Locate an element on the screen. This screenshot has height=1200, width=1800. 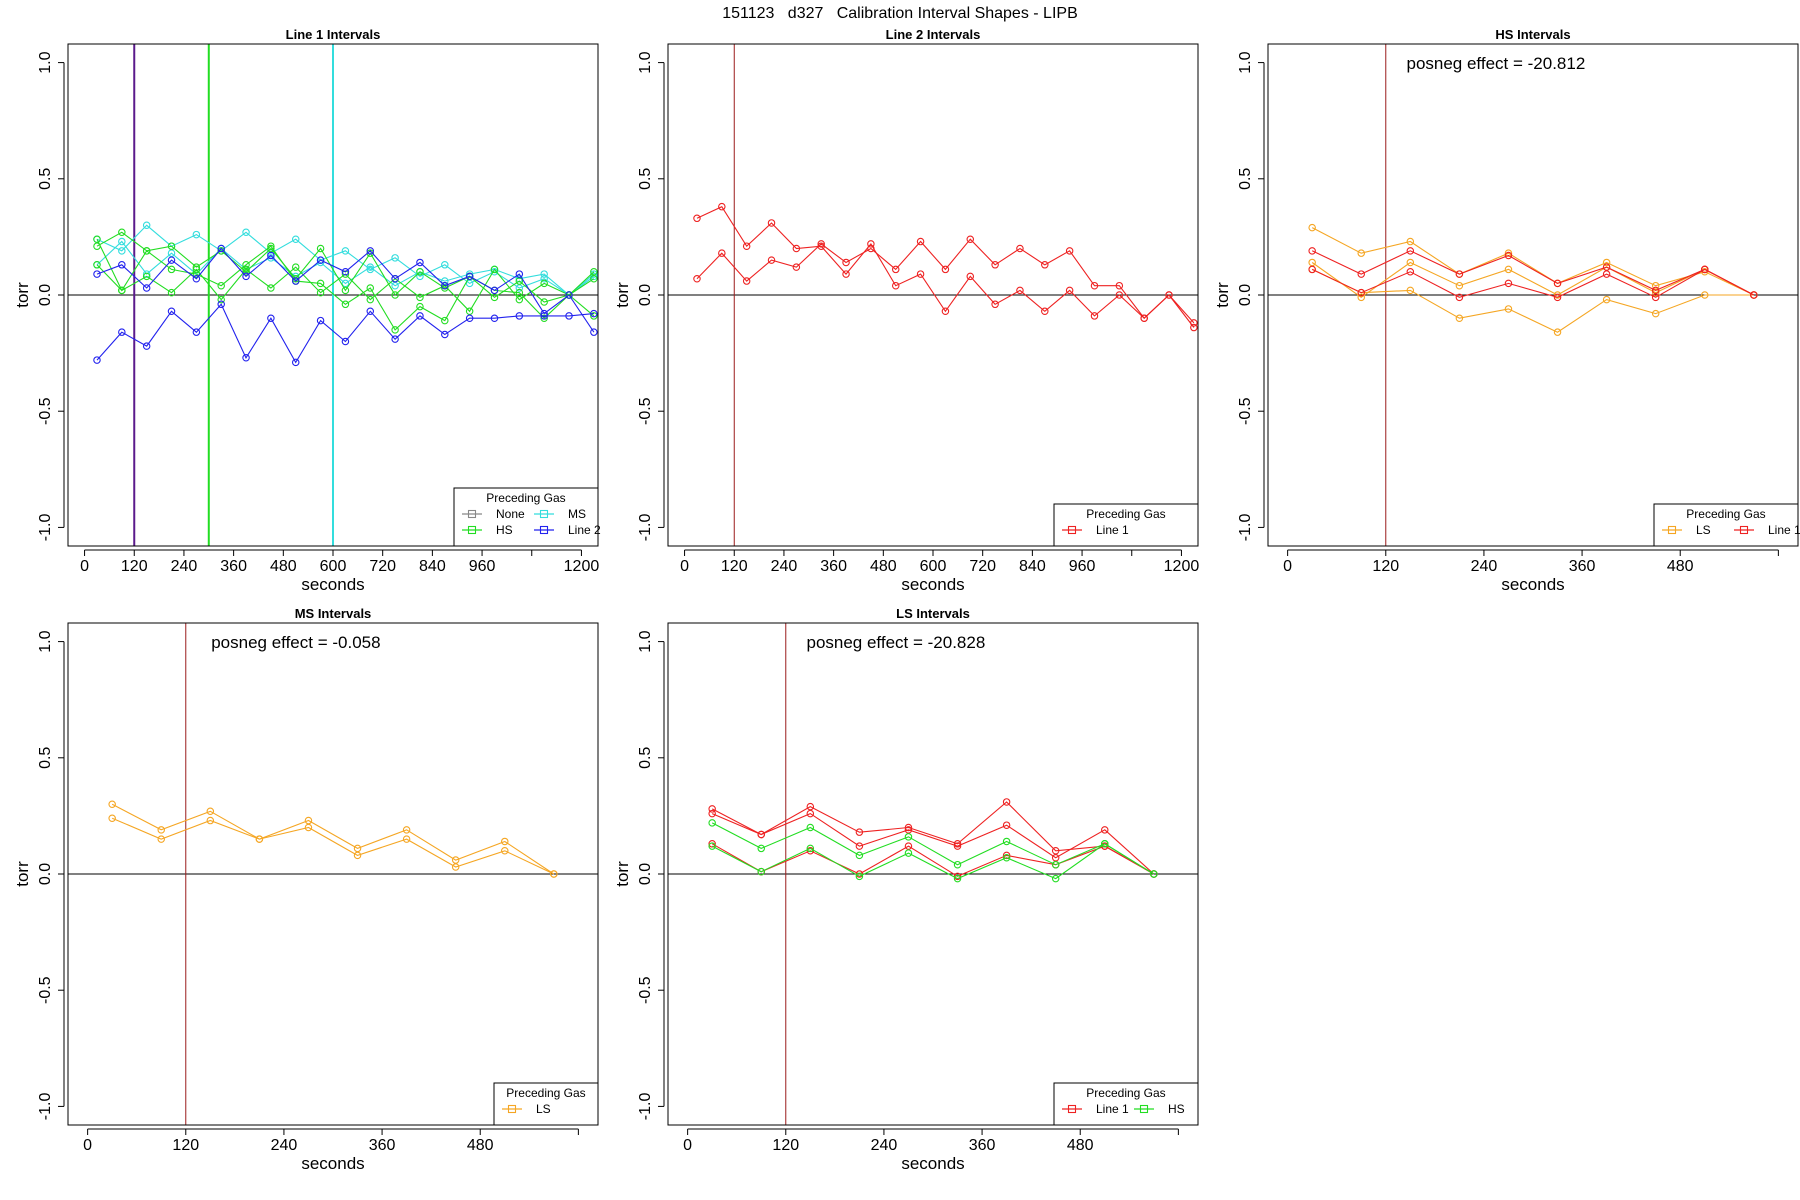
posneg-annotation: posneg effect = -20.828 is located at coordinates (895, 642).